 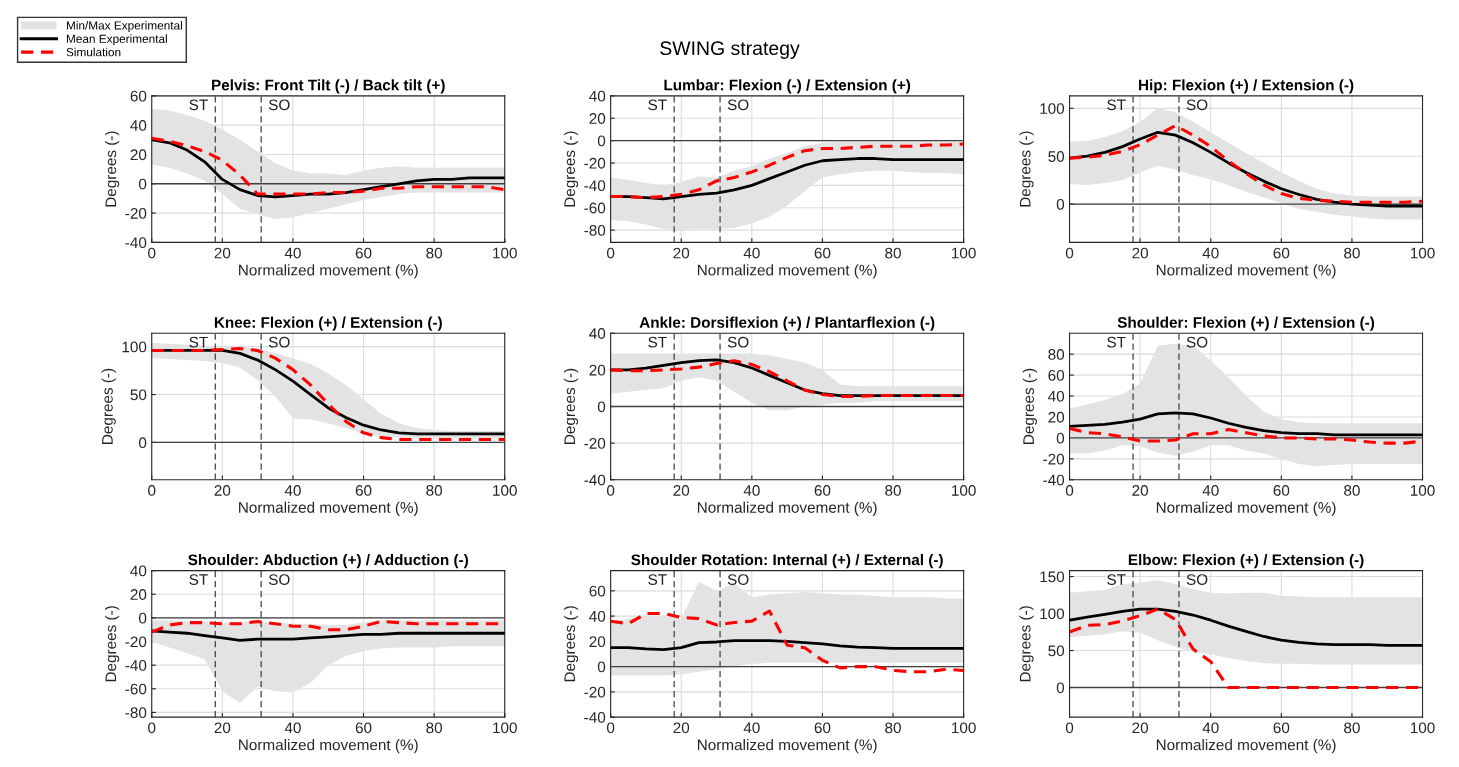 I want to click on legend-label: Simulation, so click(x=93, y=52).